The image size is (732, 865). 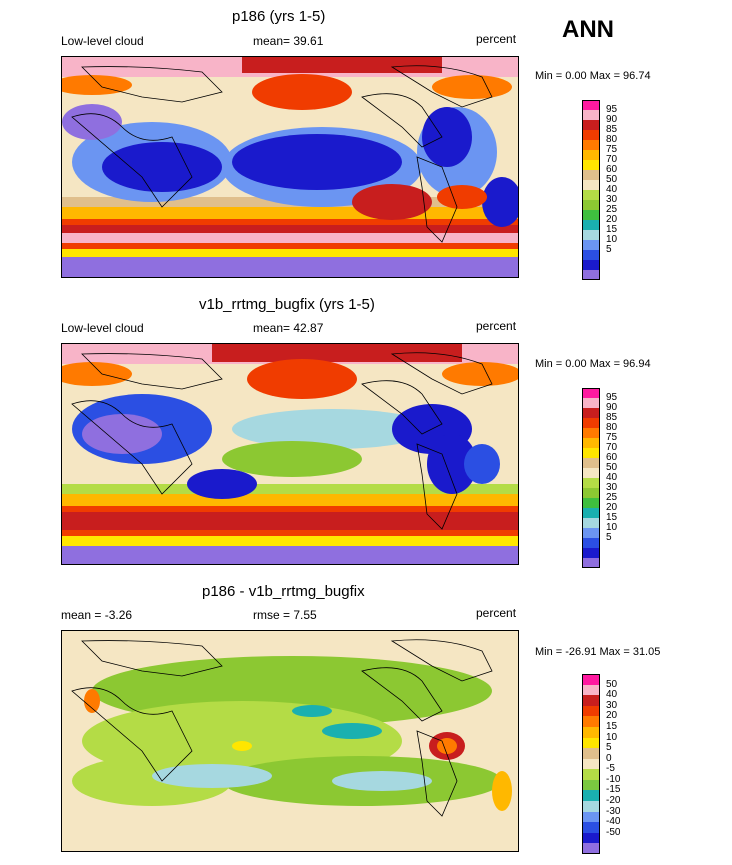 What do you see at coordinates (593, 76) in the screenshot?
I see `panel1-minmax: Min = 0.00 Max = 96.74` at bounding box center [593, 76].